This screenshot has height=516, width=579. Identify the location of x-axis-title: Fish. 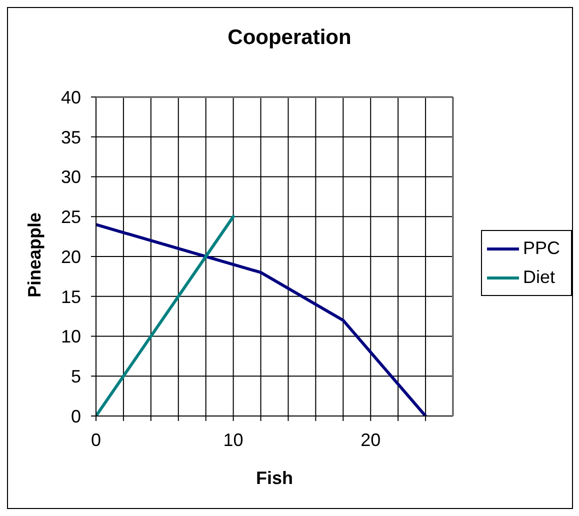
(274, 478).